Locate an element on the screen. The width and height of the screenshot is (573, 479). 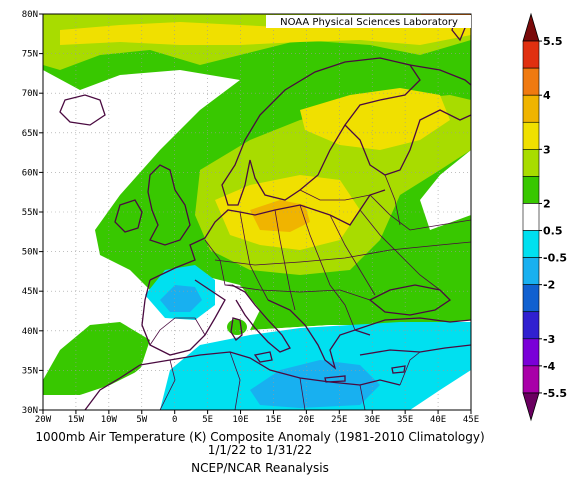
anomaly-region-blue is located at coordinates (181, 298).